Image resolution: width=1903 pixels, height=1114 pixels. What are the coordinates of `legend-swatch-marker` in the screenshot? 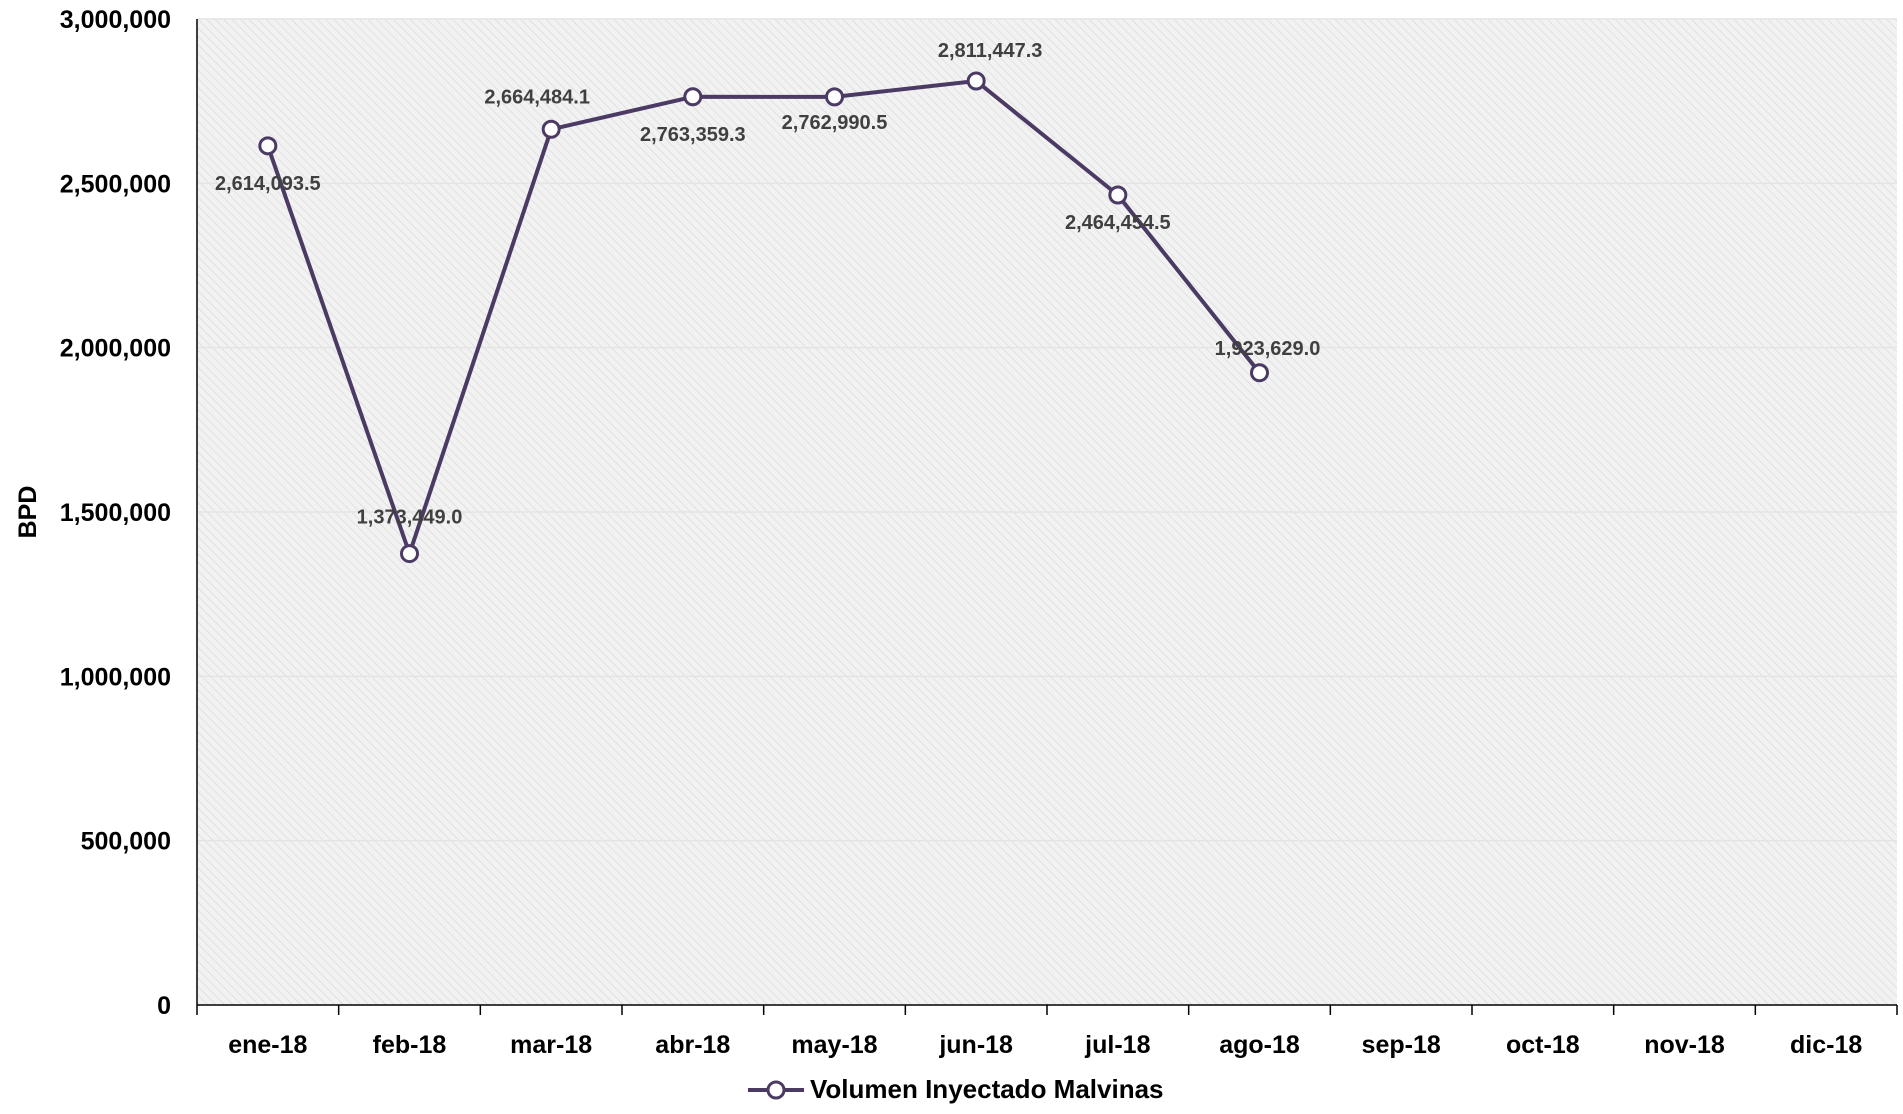 It's located at (776, 1090).